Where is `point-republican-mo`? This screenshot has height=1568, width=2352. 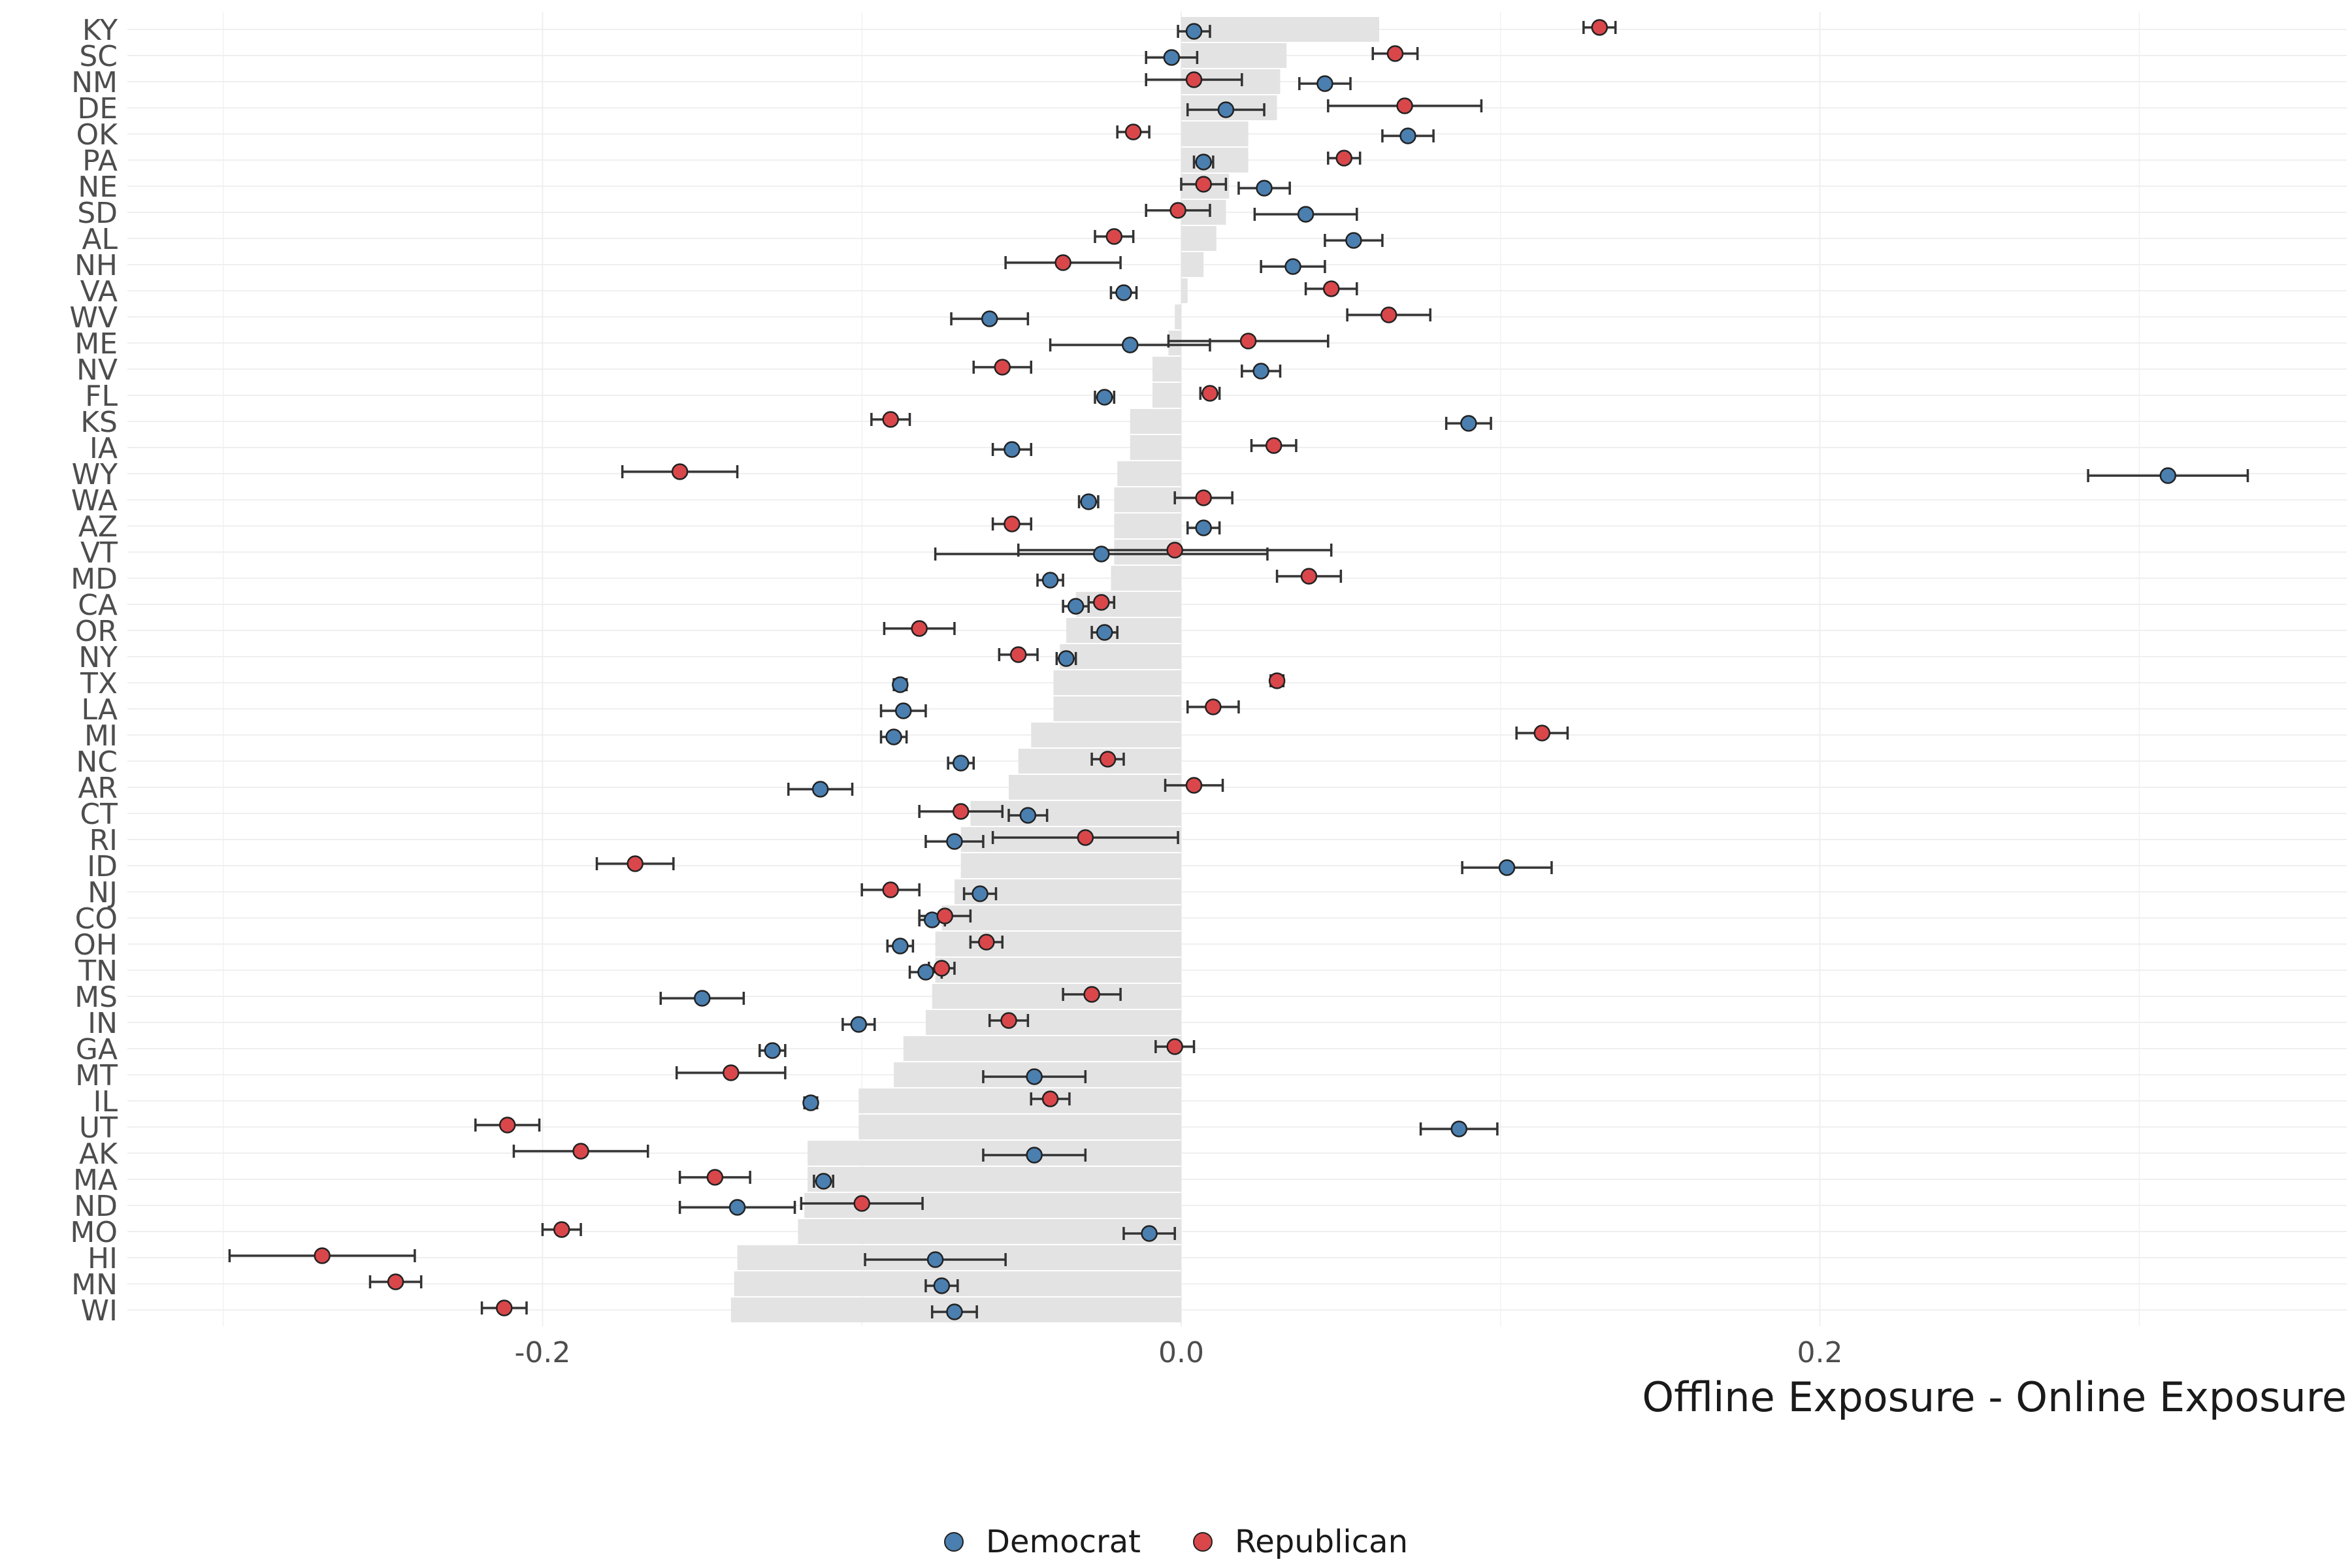
point-republican-mo is located at coordinates (561, 1229).